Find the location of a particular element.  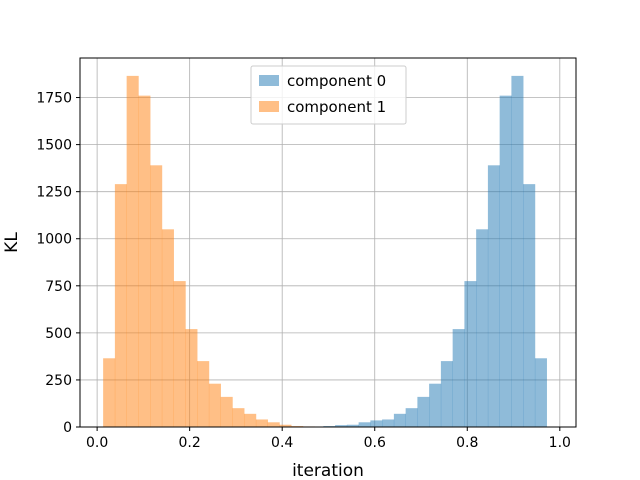

y-tick-label: 750 is located at coordinates (58, 287).